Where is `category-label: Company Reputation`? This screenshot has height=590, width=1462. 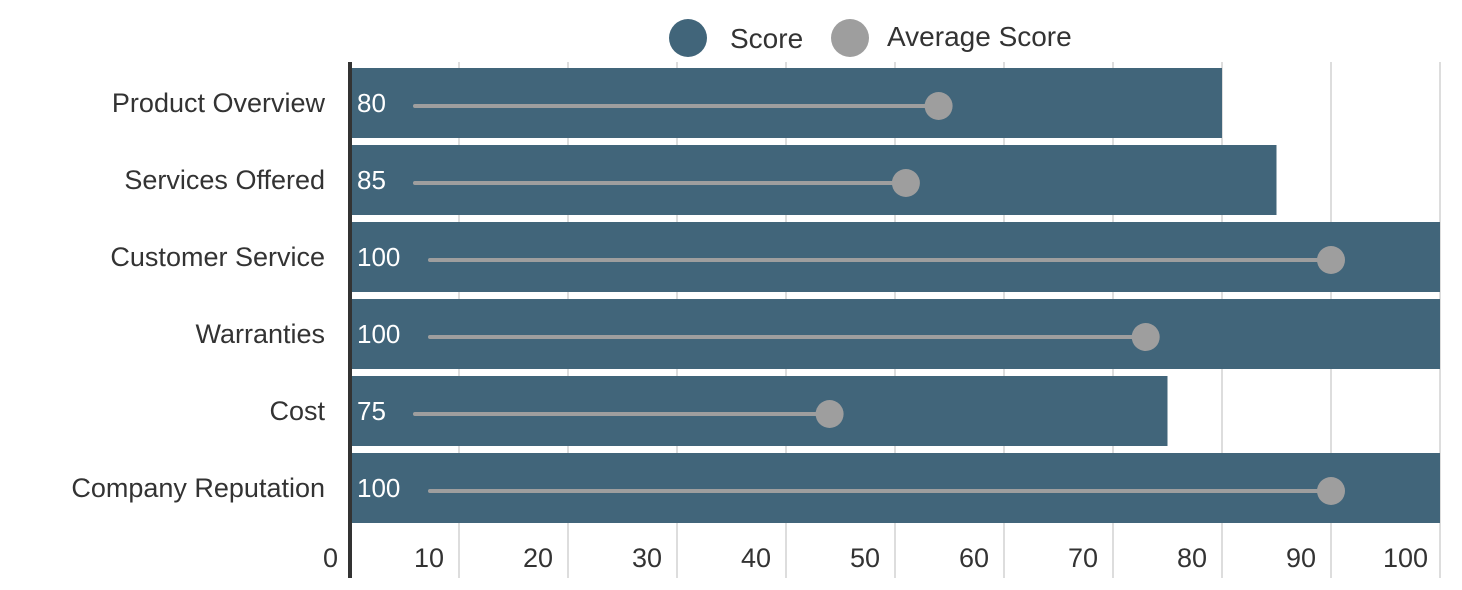
category-label: Company Reputation is located at coordinates (198, 488).